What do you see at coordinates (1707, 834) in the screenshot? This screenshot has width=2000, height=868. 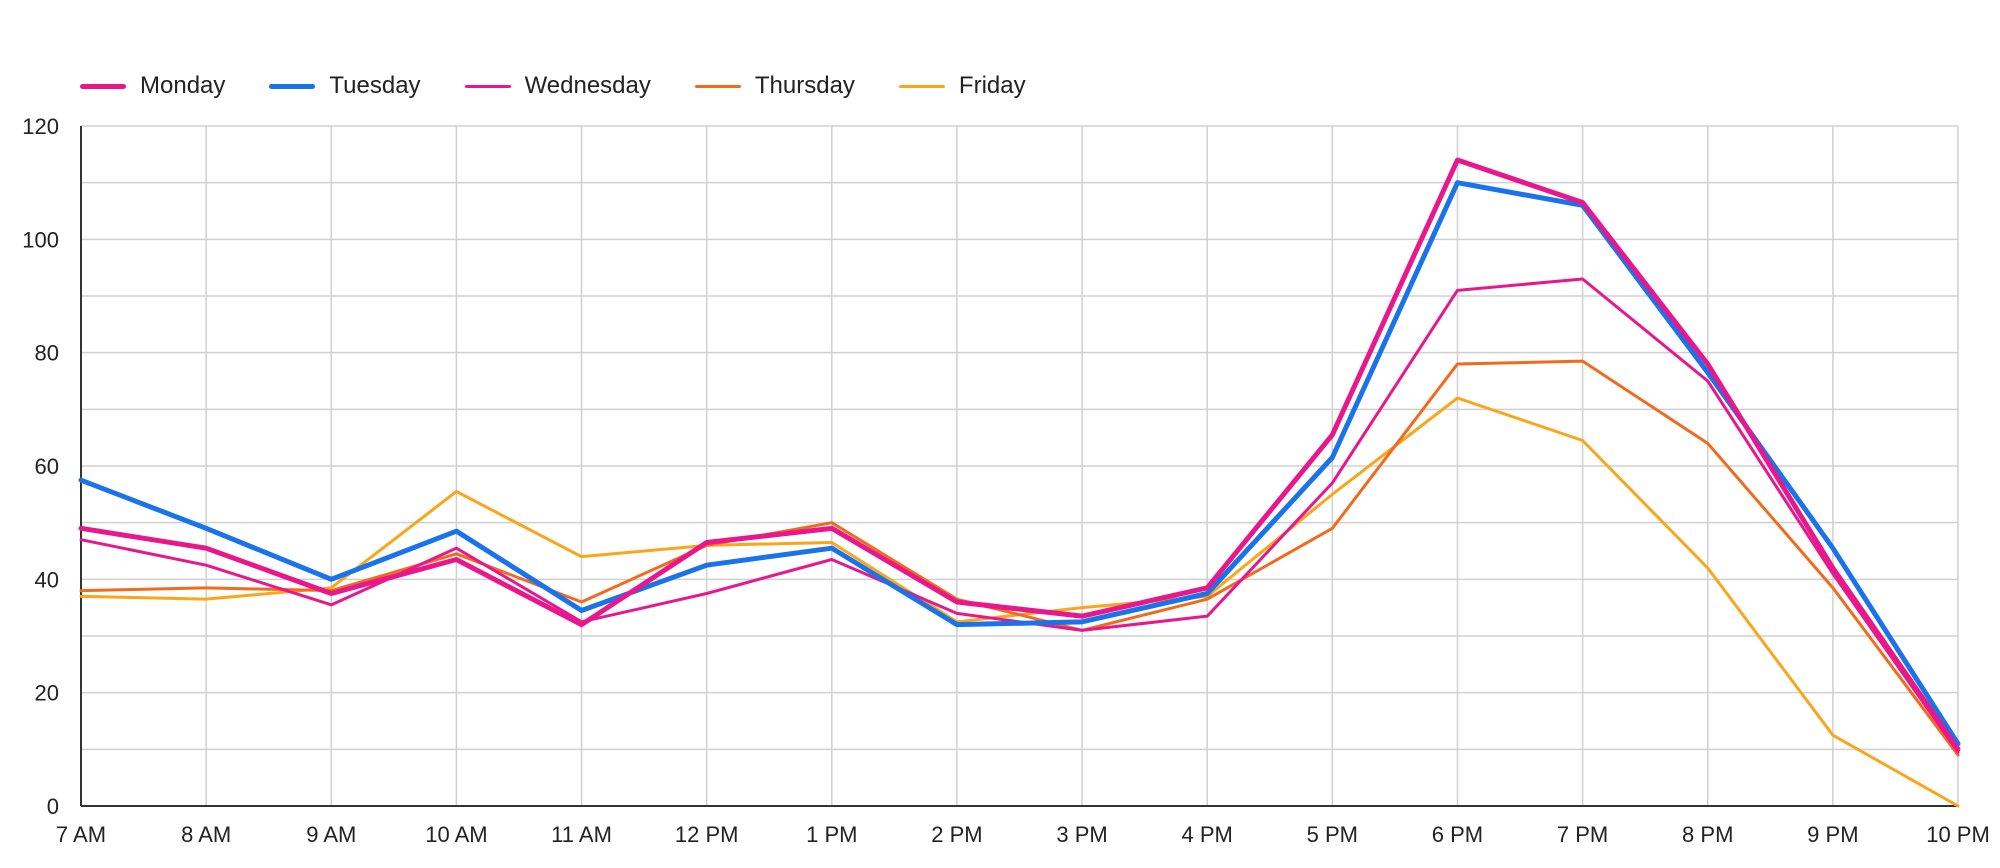 I see `x-tick-label: 8 PM` at bounding box center [1707, 834].